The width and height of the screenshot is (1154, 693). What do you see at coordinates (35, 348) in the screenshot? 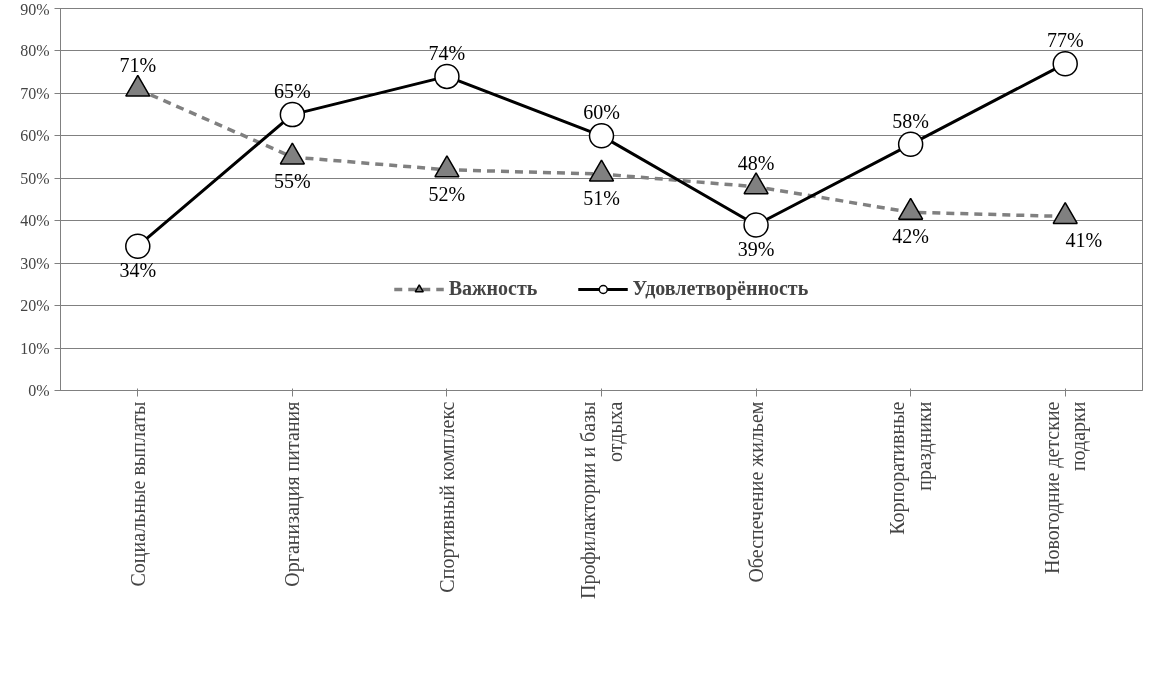
I see `y-tick-label: 10%` at bounding box center [35, 348].